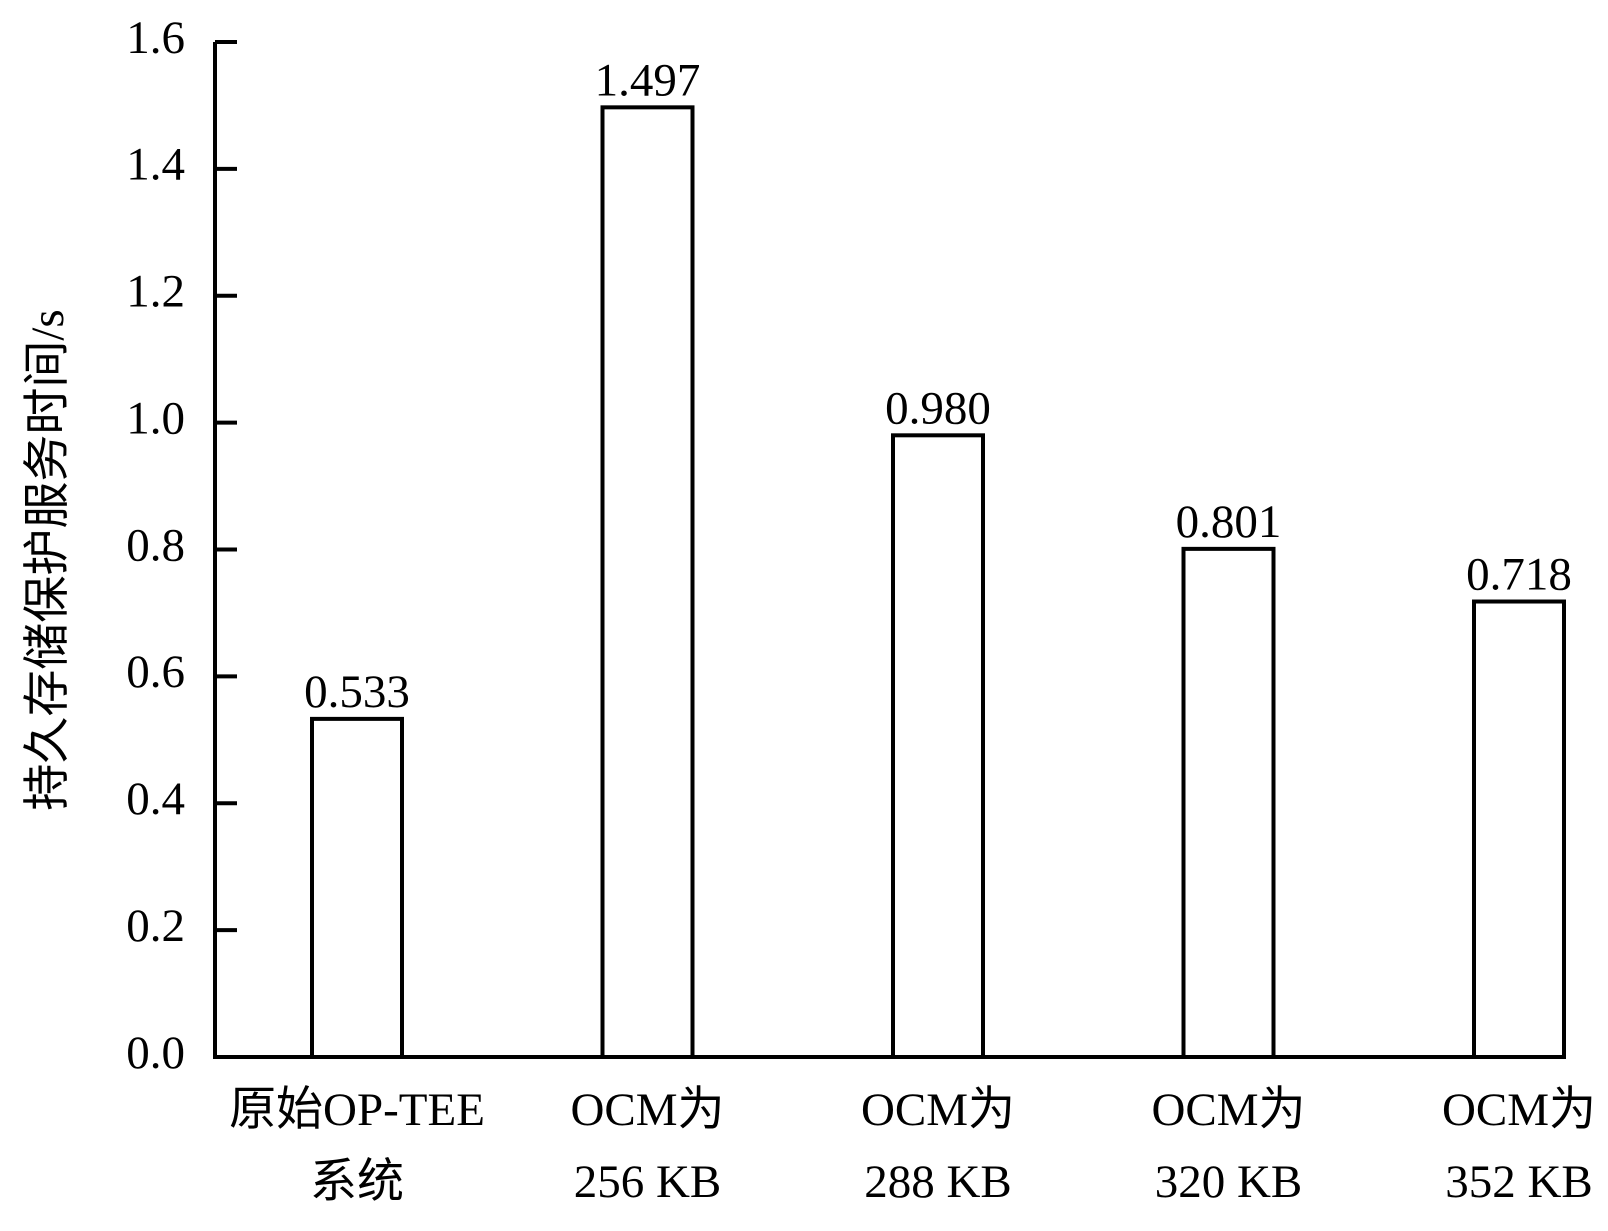 Image resolution: width=1608 pixels, height=1231 pixels. What do you see at coordinates (938, 408) in the screenshot?
I see `value-label: 0.980` at bounding box center [938, 408].